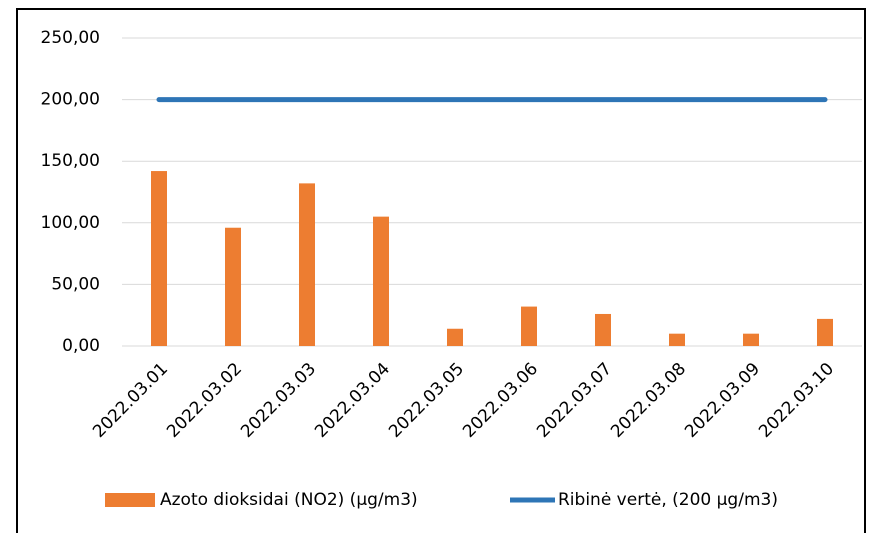  What do you see at coordinates (70, 161) in the screenshot?
I see `y-tick-label: 150,00` at bounding box center [70, 161].